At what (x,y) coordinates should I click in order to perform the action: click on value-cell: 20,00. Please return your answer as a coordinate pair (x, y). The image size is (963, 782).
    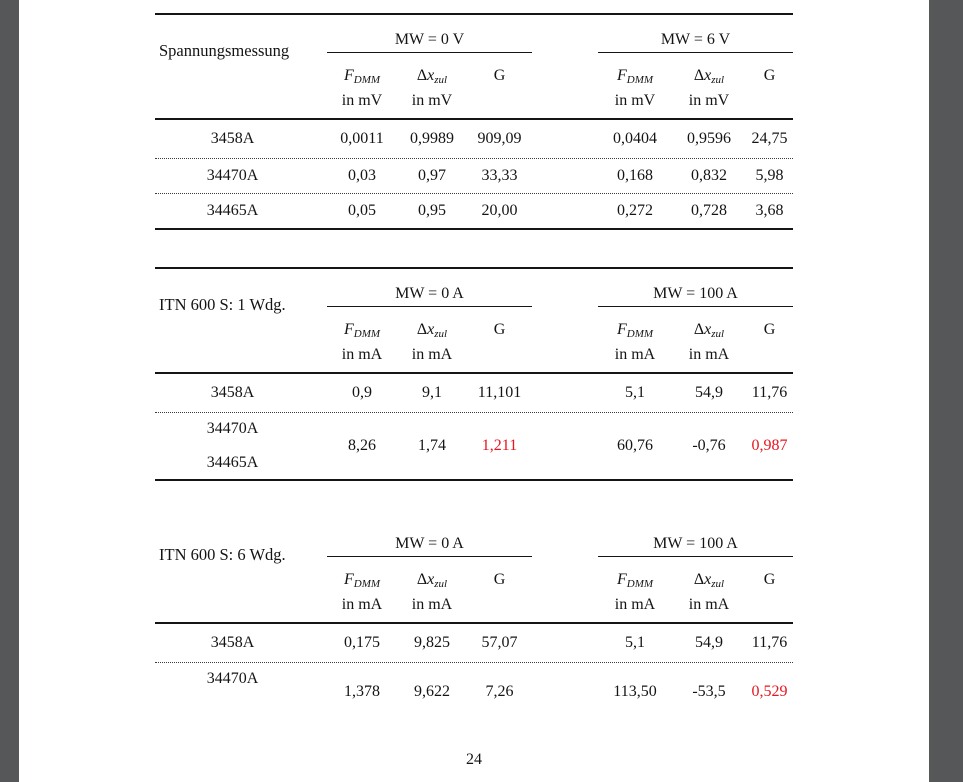
    Looking at the image, I should click on (499, 210).